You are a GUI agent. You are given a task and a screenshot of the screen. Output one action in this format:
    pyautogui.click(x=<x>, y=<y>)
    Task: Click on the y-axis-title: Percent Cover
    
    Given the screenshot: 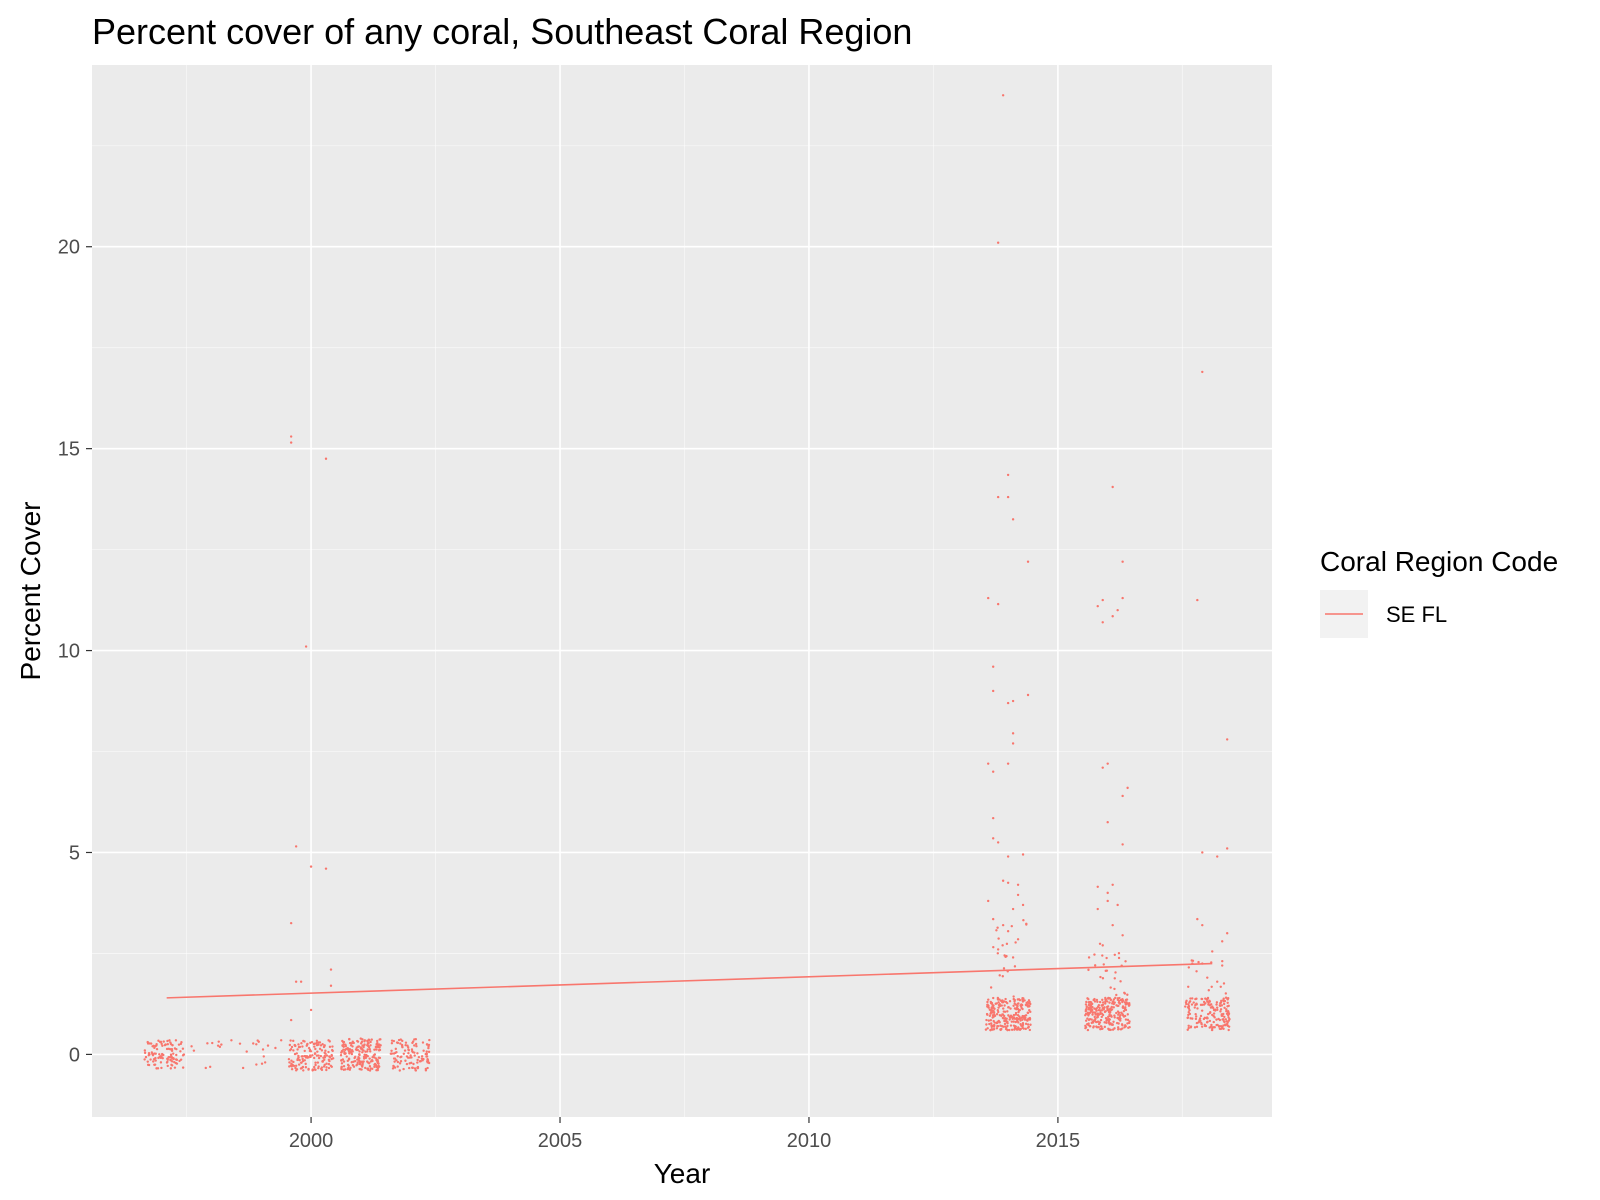 What is the action you would take?
    pyautogui.click(x=30, y=591)
    